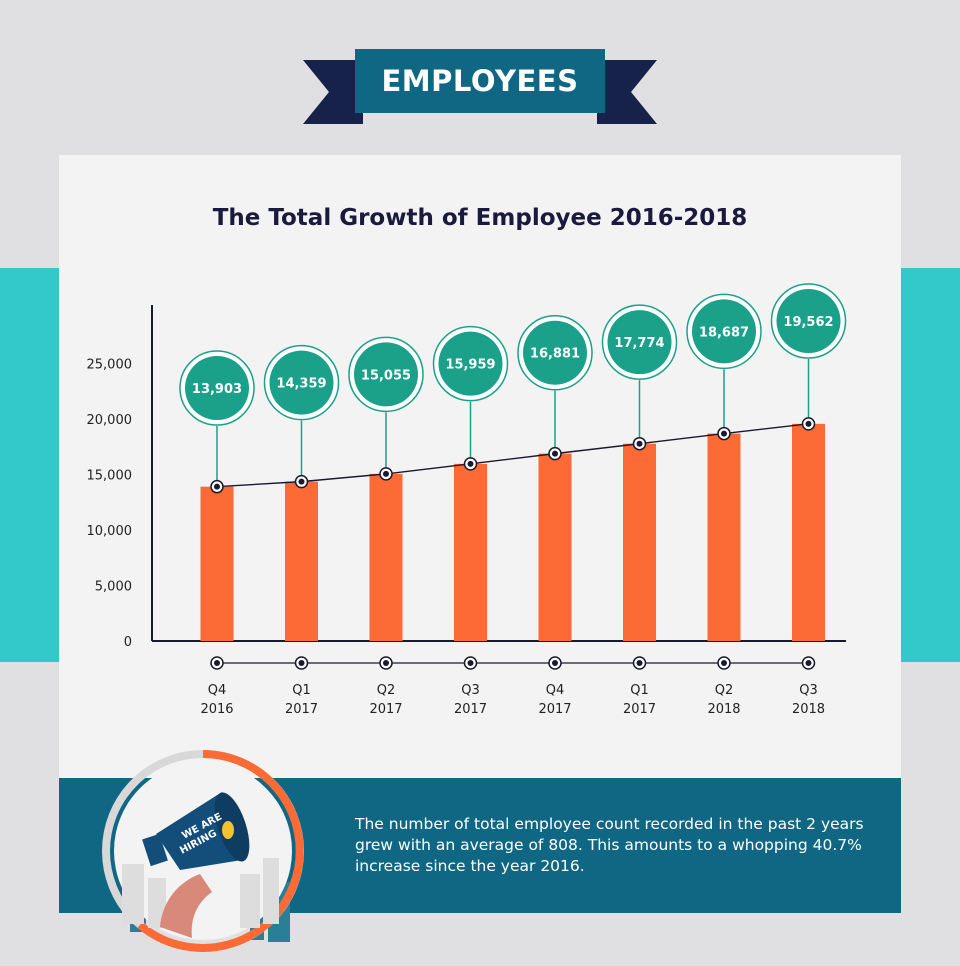 The width and height of the screenshot is (960, 966). What do you see at coordinates (512, 455) in the screenshot?
I see `trend-line` at bounding box center [512, 455].